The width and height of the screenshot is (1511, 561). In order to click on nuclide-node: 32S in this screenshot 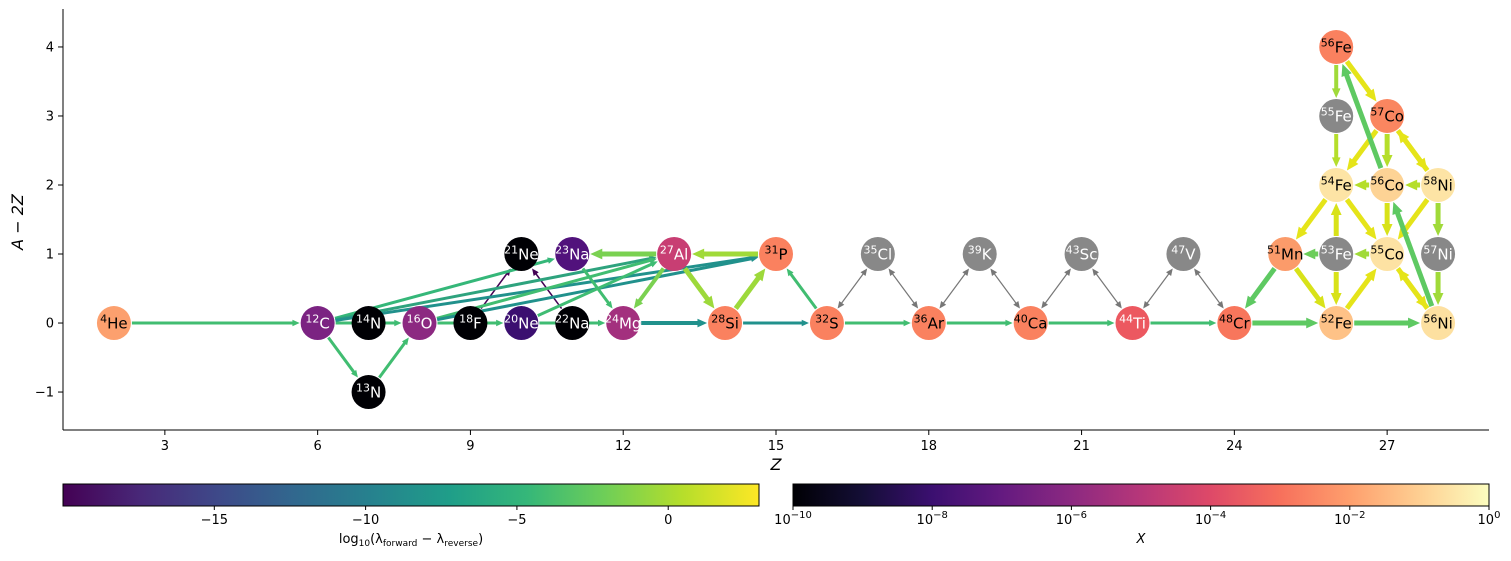, I will do `click(826, 323)`.